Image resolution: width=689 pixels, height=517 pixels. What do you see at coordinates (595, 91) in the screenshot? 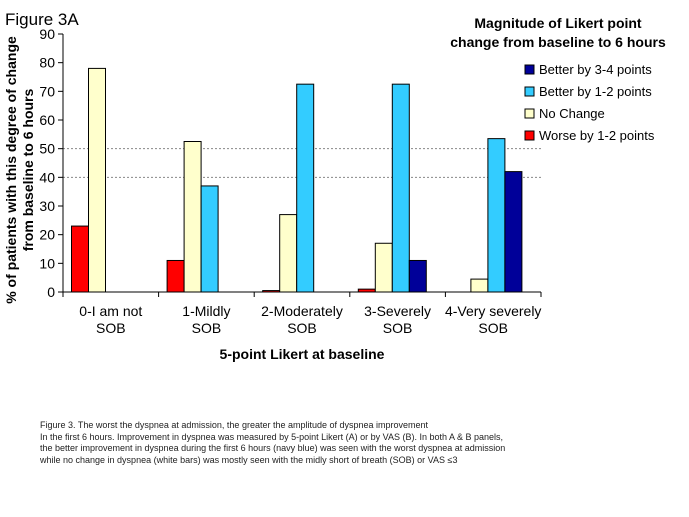
I see `legend-label: Better by 1-2 points` at bounding box center [595, 91].